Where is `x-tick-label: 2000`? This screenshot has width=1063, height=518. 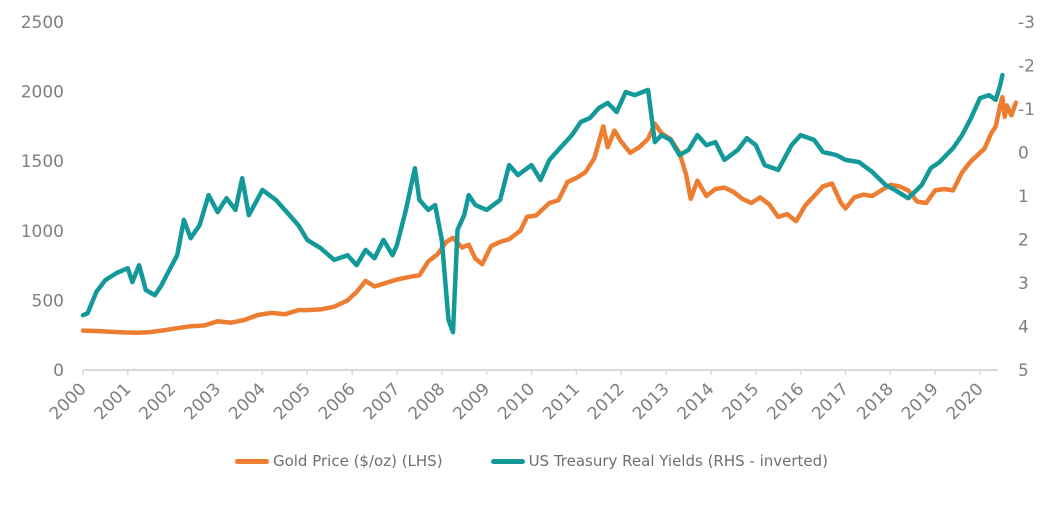
x-tick-label: 2000 is located at coordinates (68, 401).